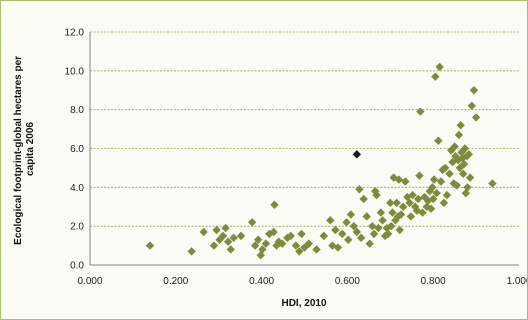 The image size is (528, 320). What do you see at coordinates (18, 150) in the screenshot?
I see `y-axis-title-line-1: Ecological footprint-global hectares per` at bounding box center [18, 150].